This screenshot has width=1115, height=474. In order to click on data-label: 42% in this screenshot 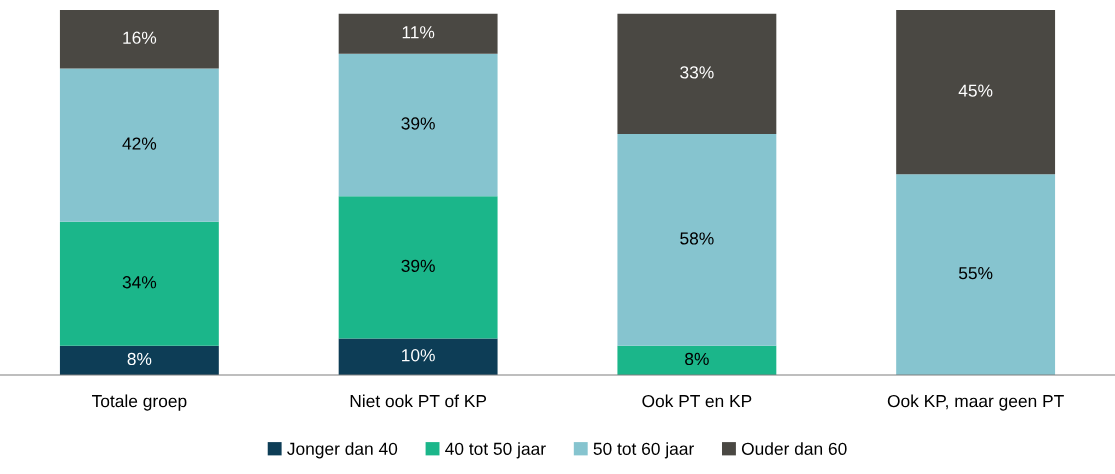, I will do `click(139, 143)`.